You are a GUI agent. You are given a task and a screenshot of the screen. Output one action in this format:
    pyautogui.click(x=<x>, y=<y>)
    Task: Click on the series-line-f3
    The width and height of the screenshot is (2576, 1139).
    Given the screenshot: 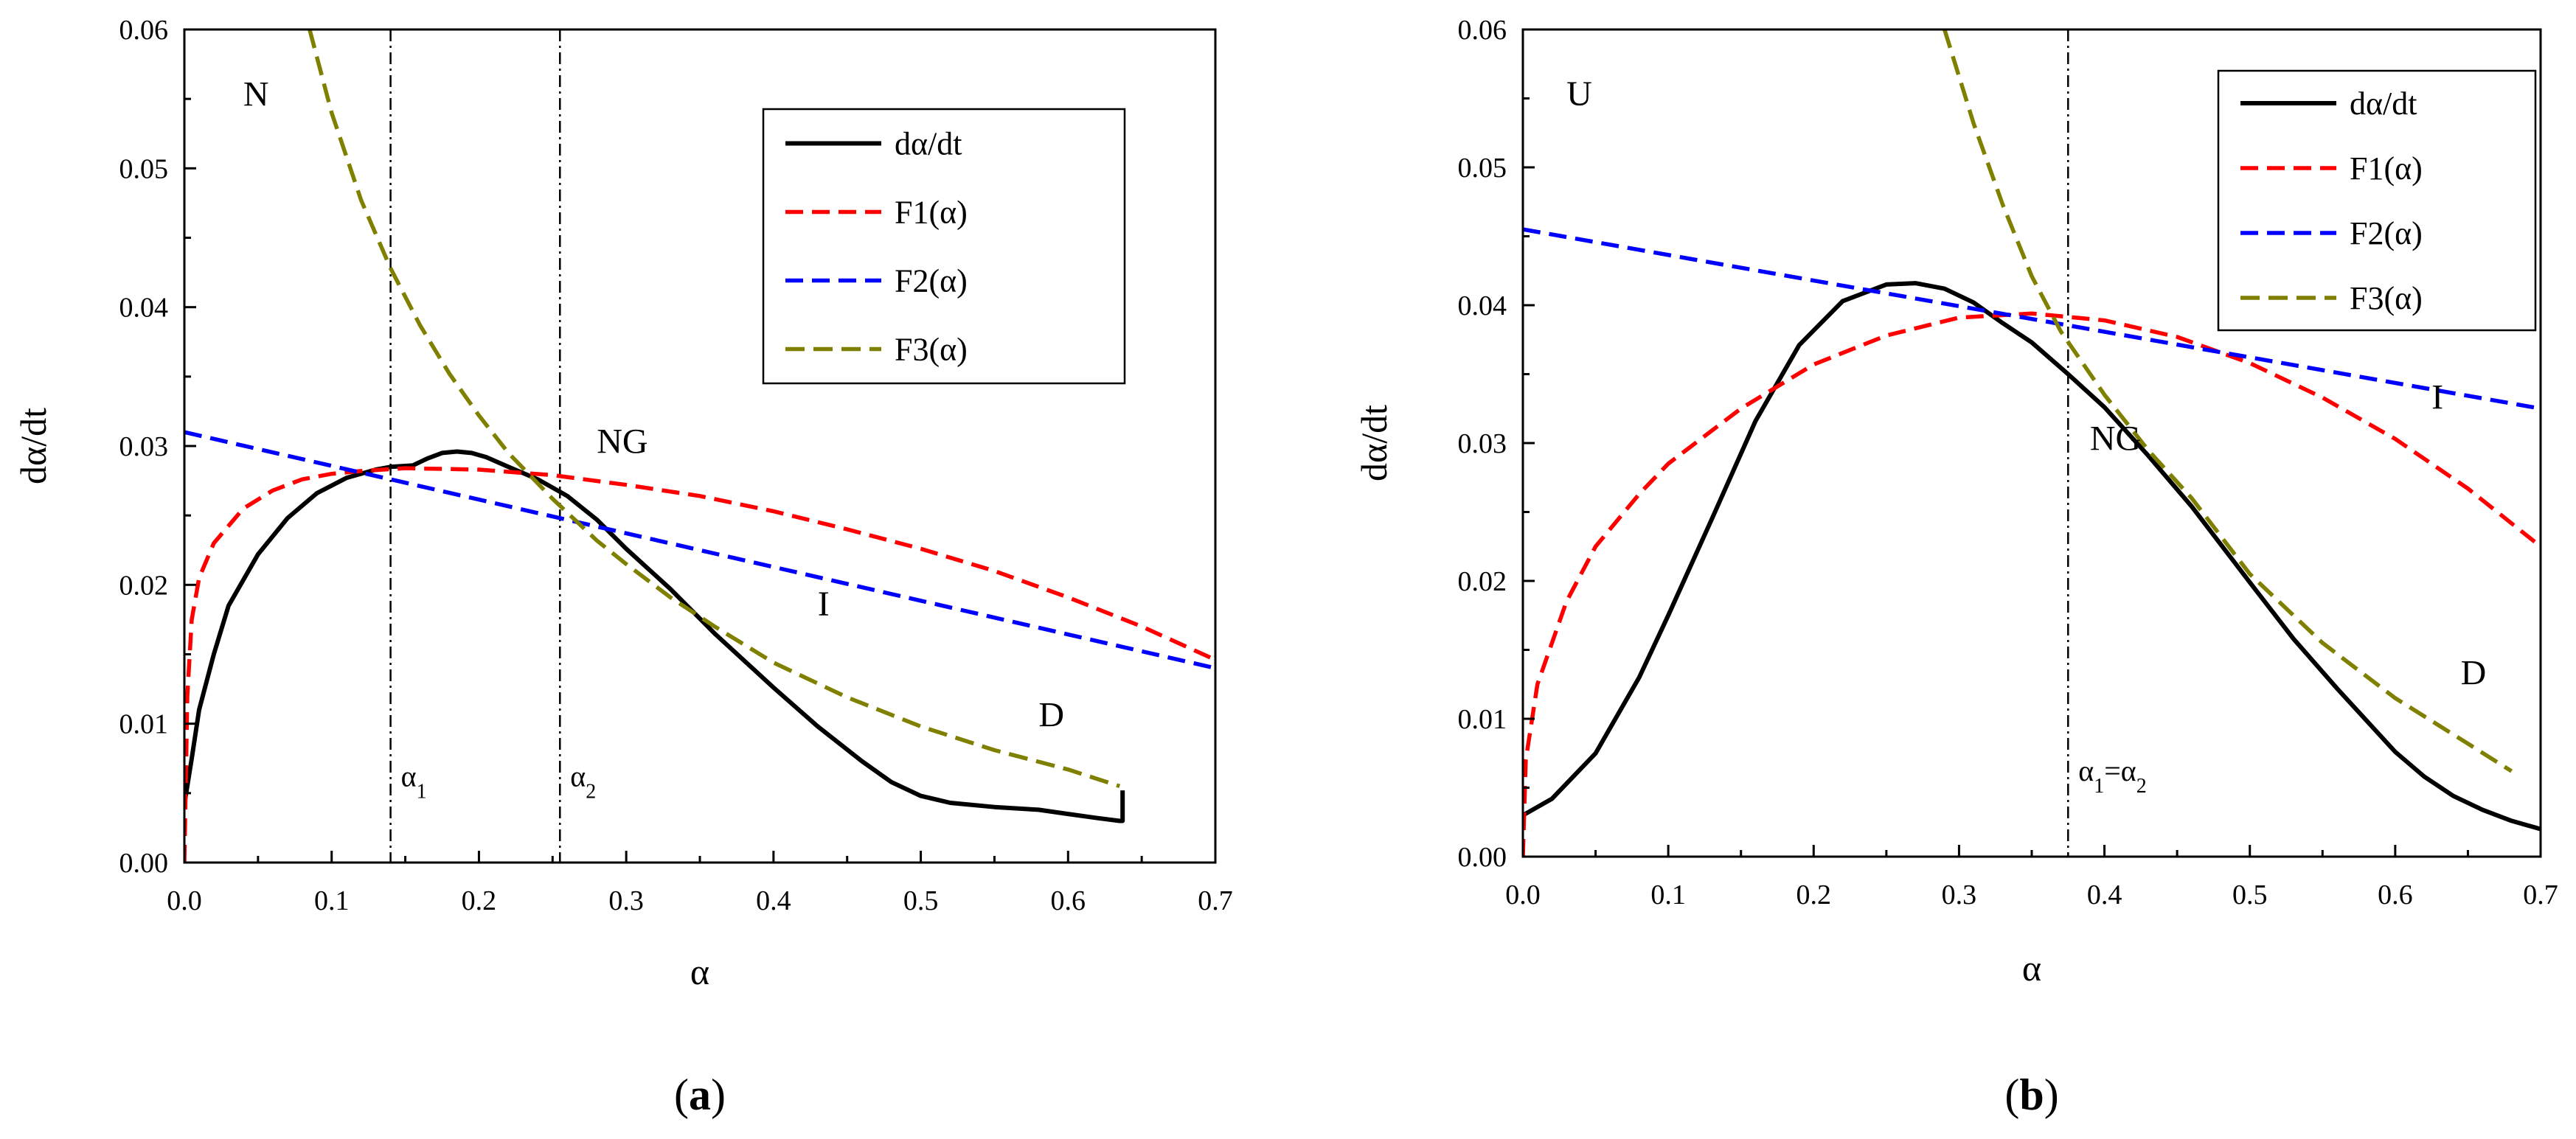 What is the action you would take?
    pyautogui.click(x=2228, y=401)
    